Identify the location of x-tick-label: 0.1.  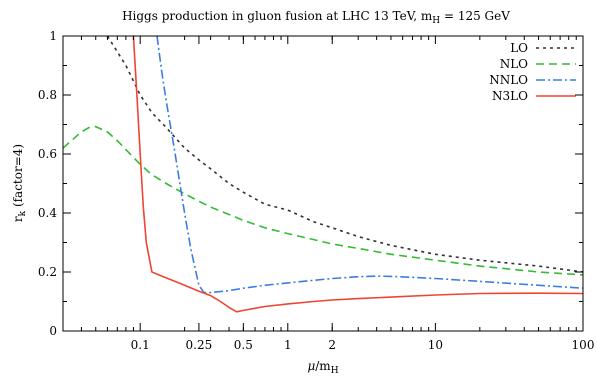
(140, 345).